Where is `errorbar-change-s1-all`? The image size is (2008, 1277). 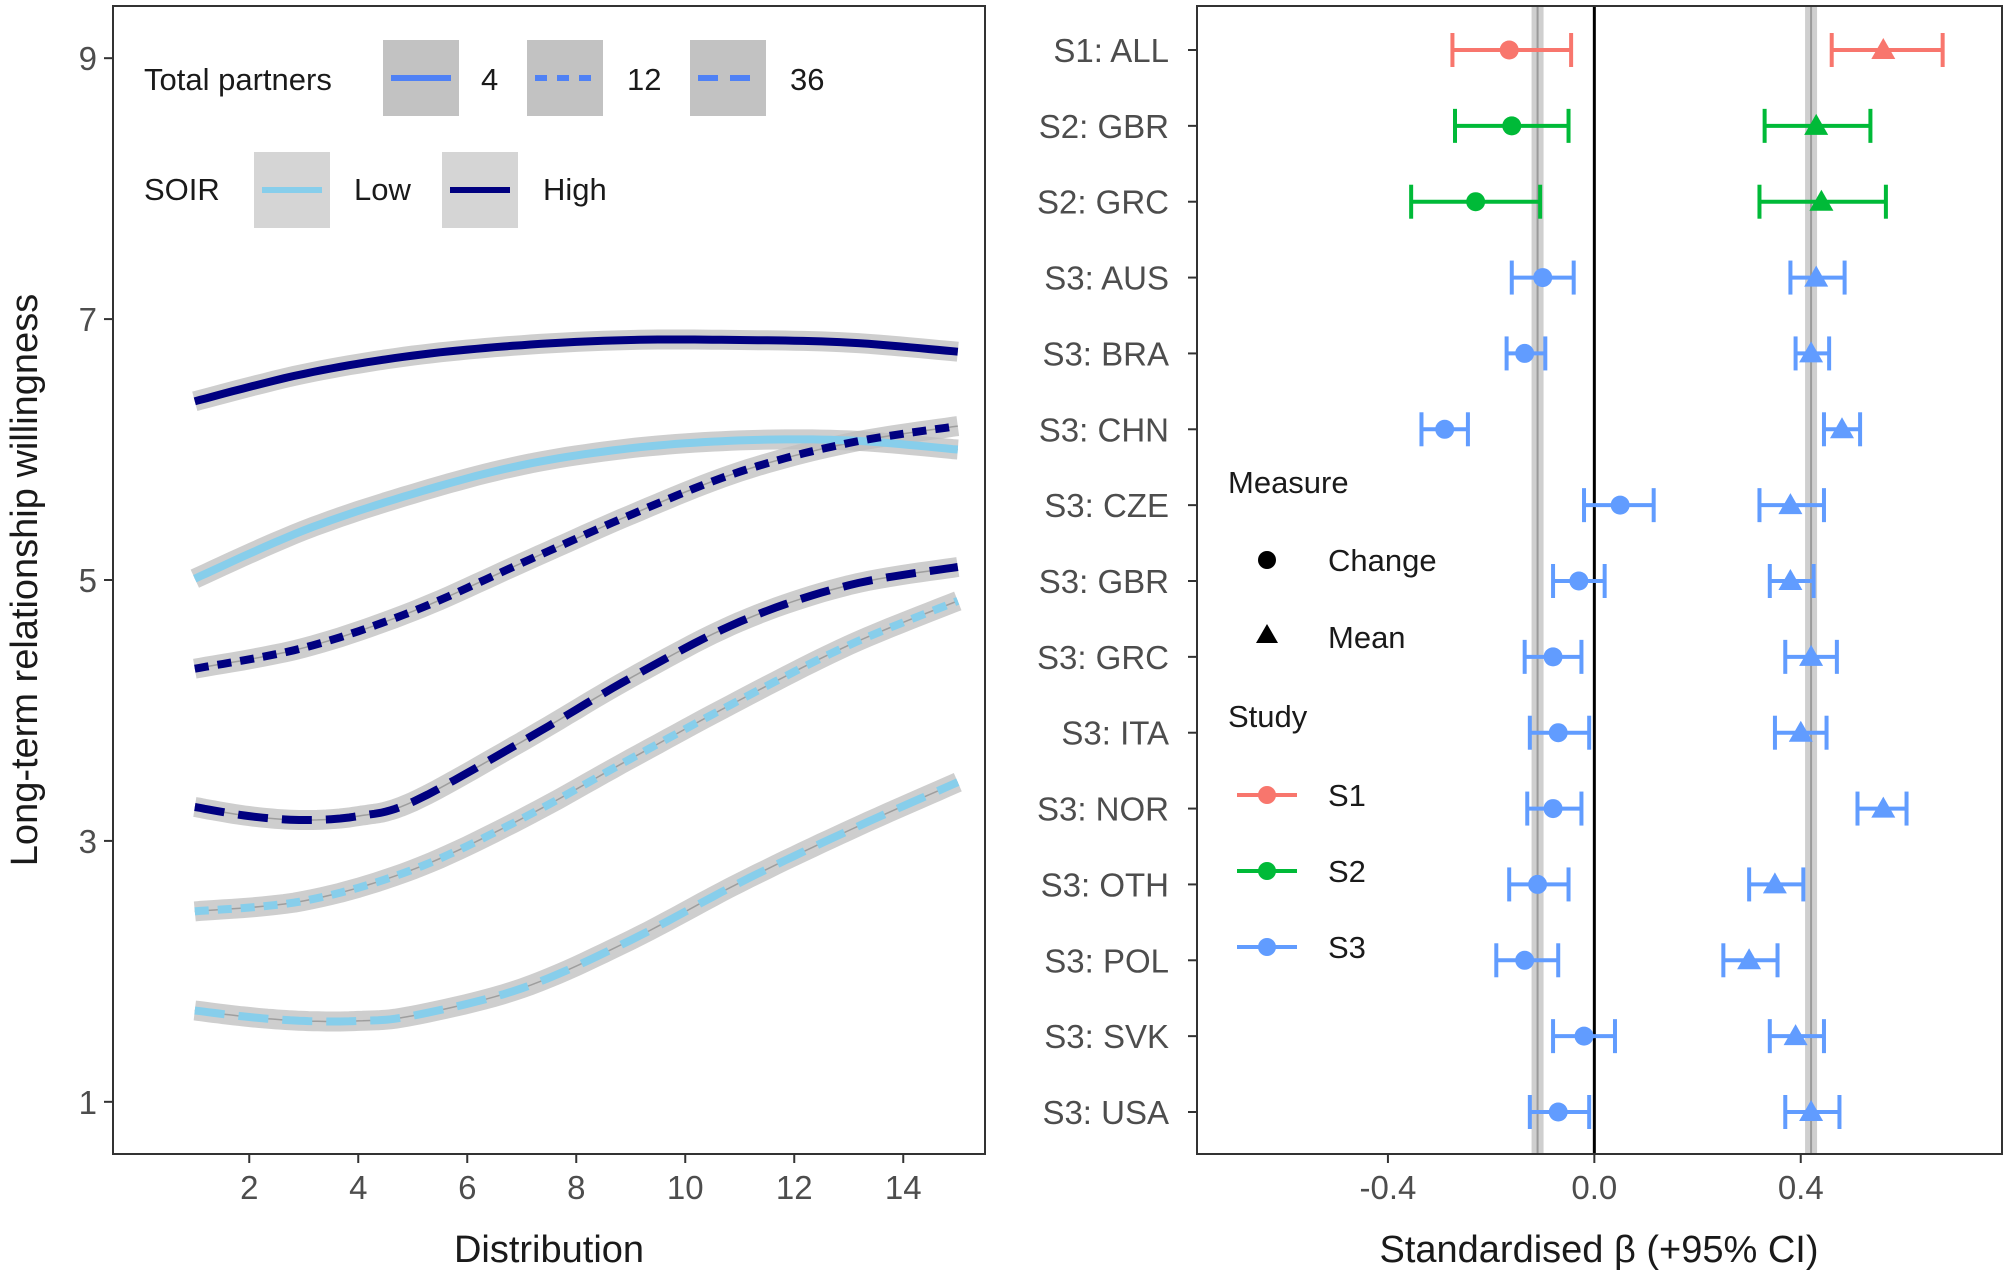 errorbar-change-s1-all is located at coordinates (1512, 50).